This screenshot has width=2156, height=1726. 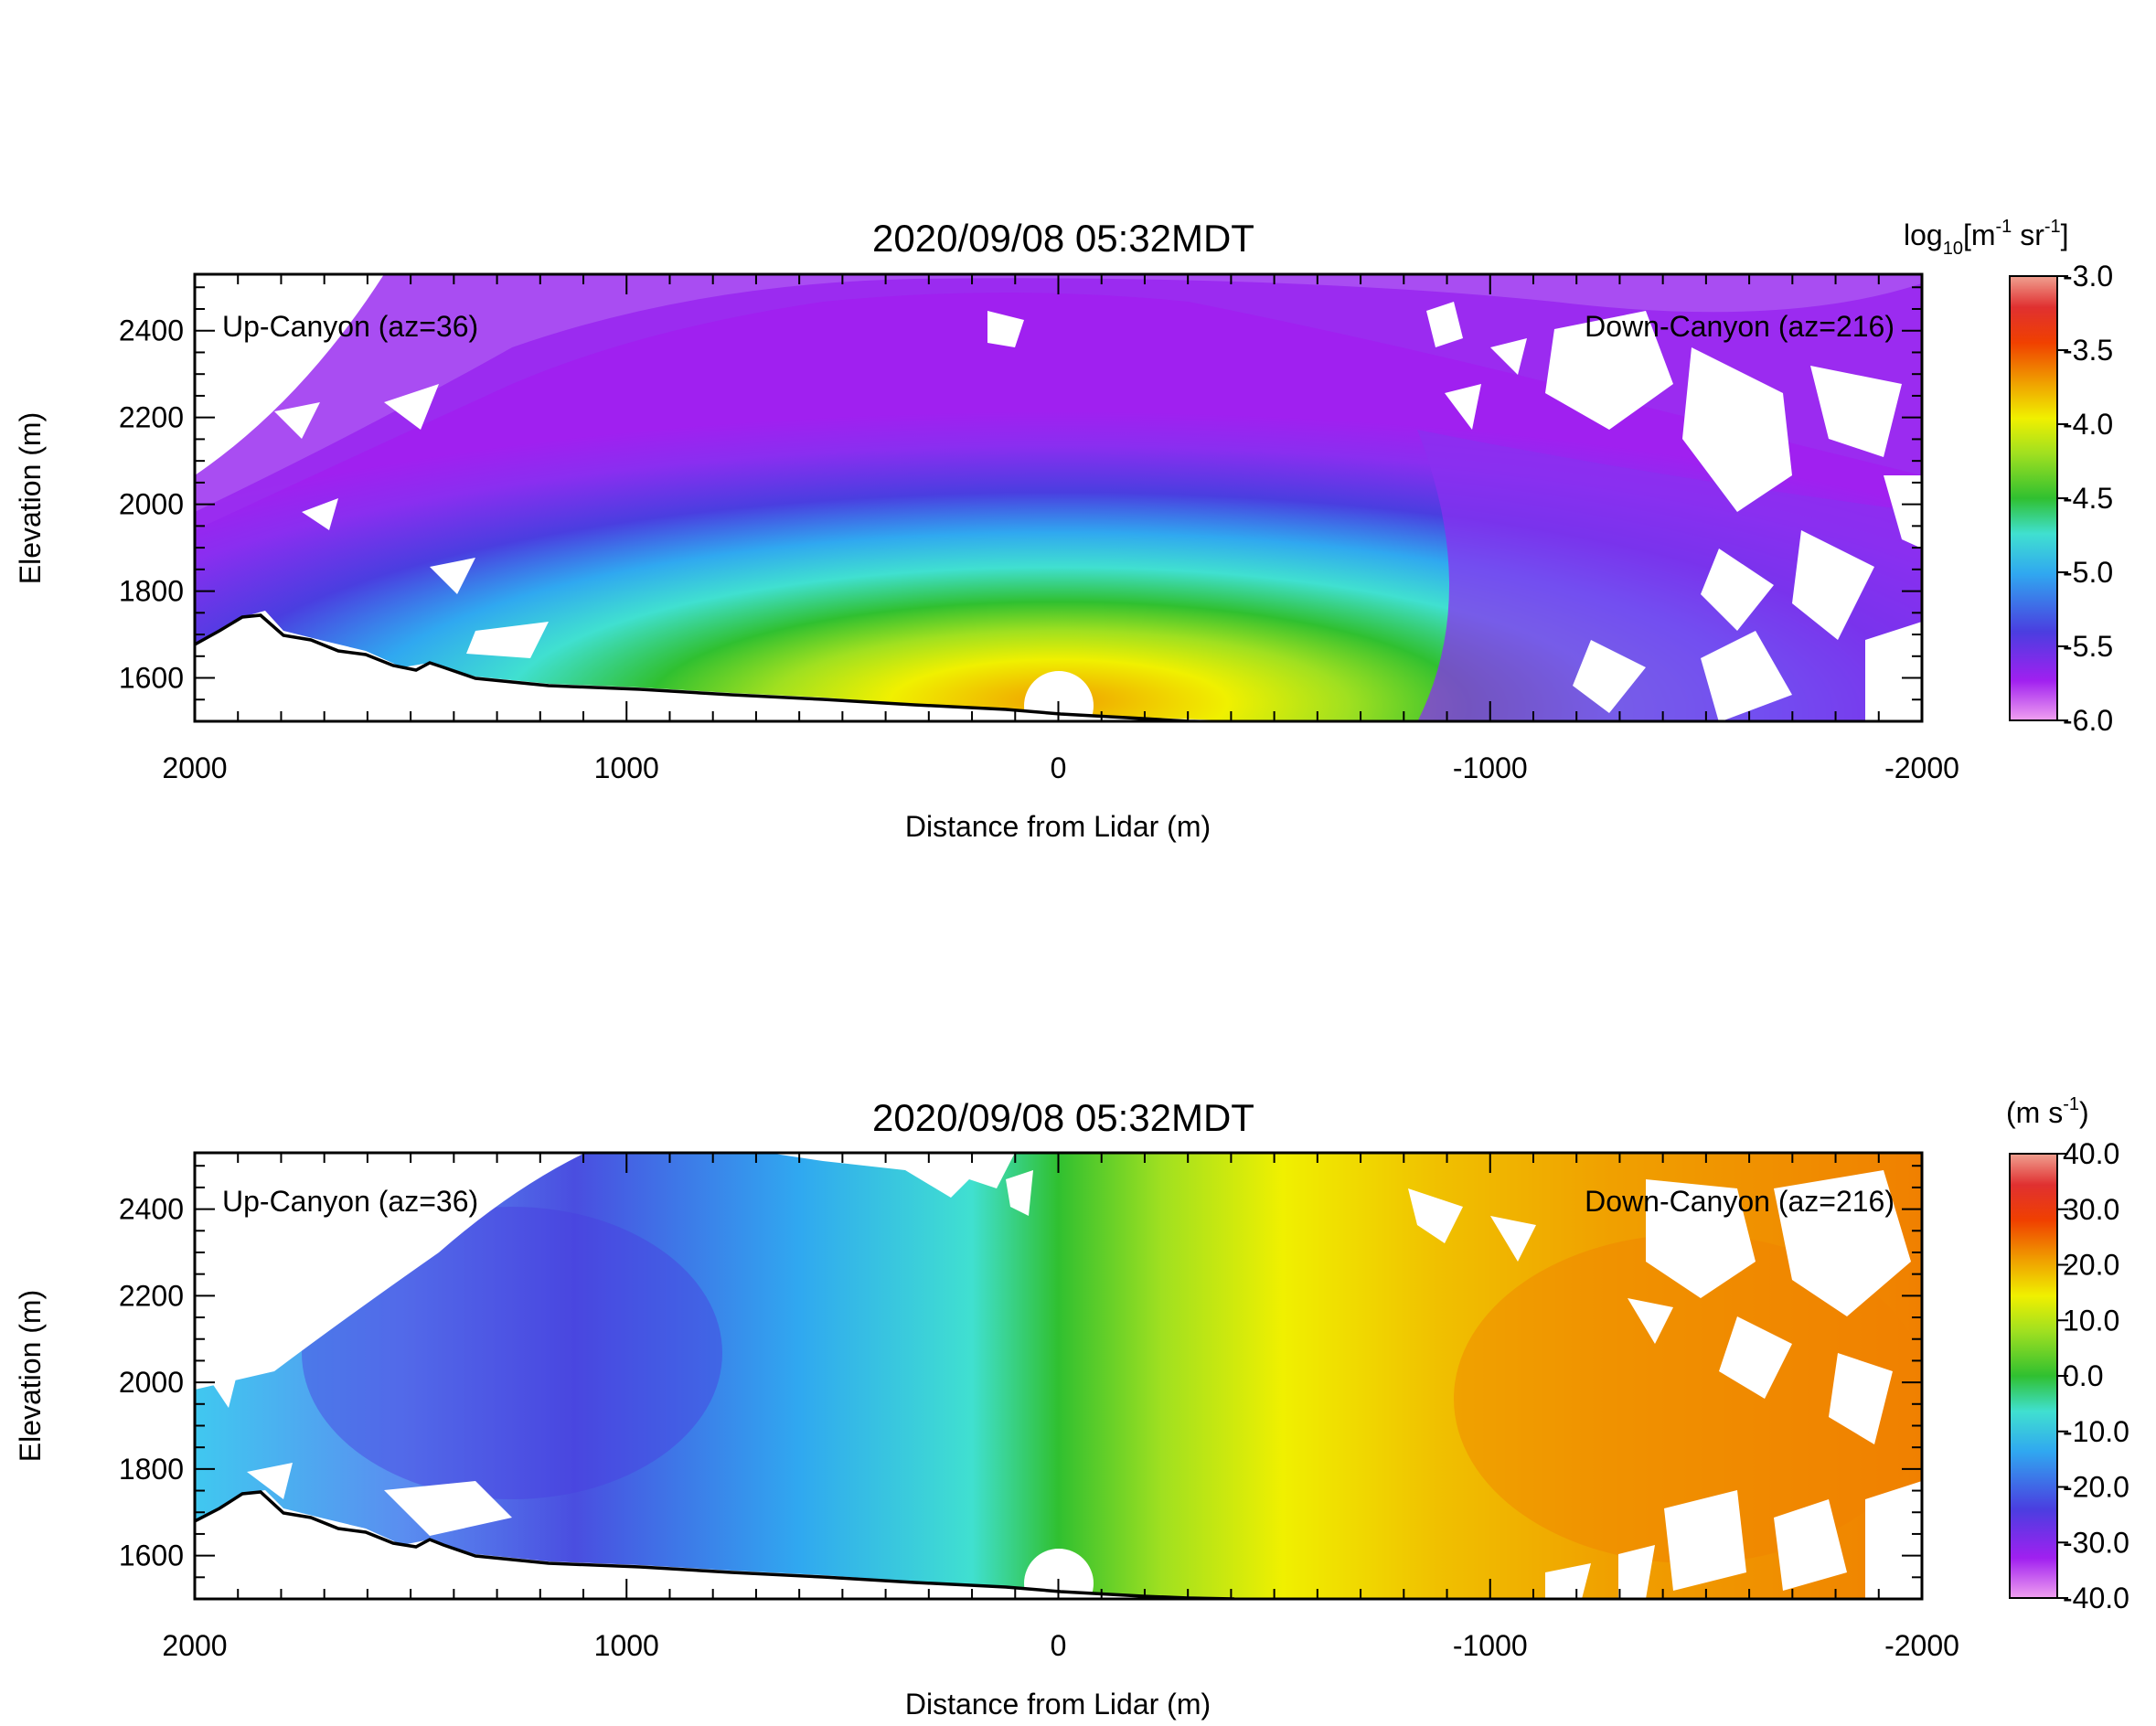 I want to click on top-x-tick-label: 0, so click(x=1059, y=767).